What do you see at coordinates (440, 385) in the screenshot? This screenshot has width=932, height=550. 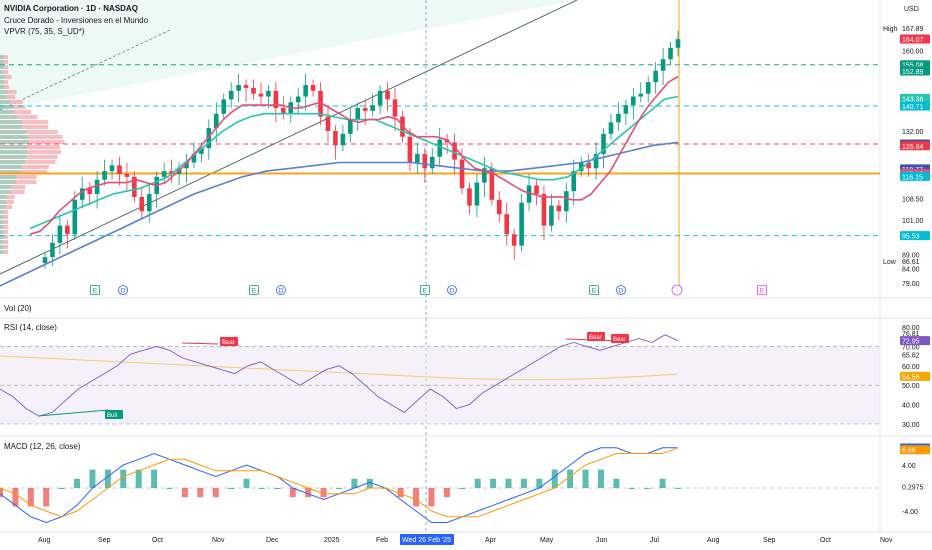 I see `rsi-band` at bounding box center [440, 385].